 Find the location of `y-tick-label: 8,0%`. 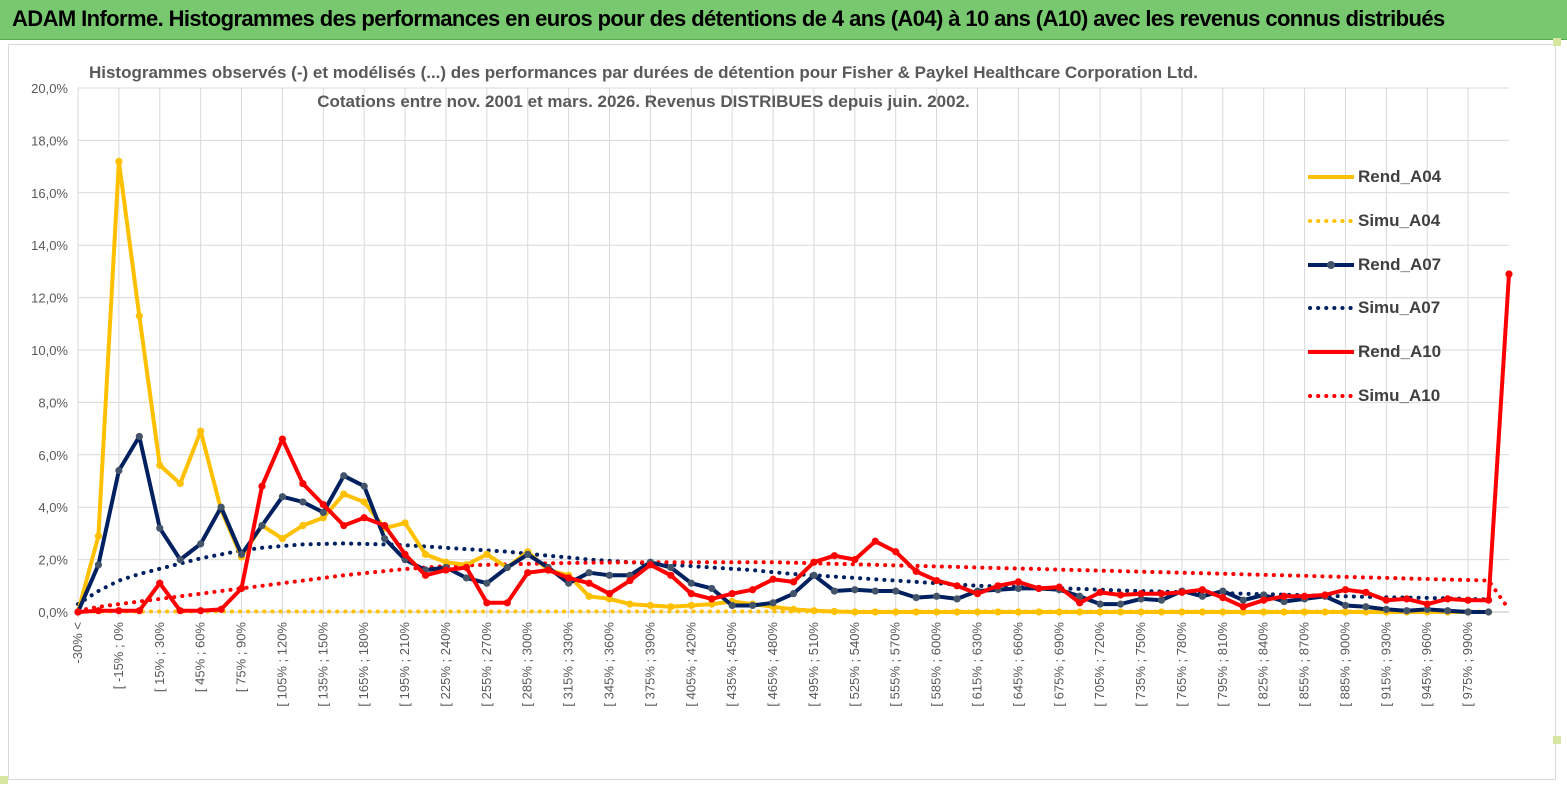

y-tick-label: 8,0% is located at coordinates (53, 402).